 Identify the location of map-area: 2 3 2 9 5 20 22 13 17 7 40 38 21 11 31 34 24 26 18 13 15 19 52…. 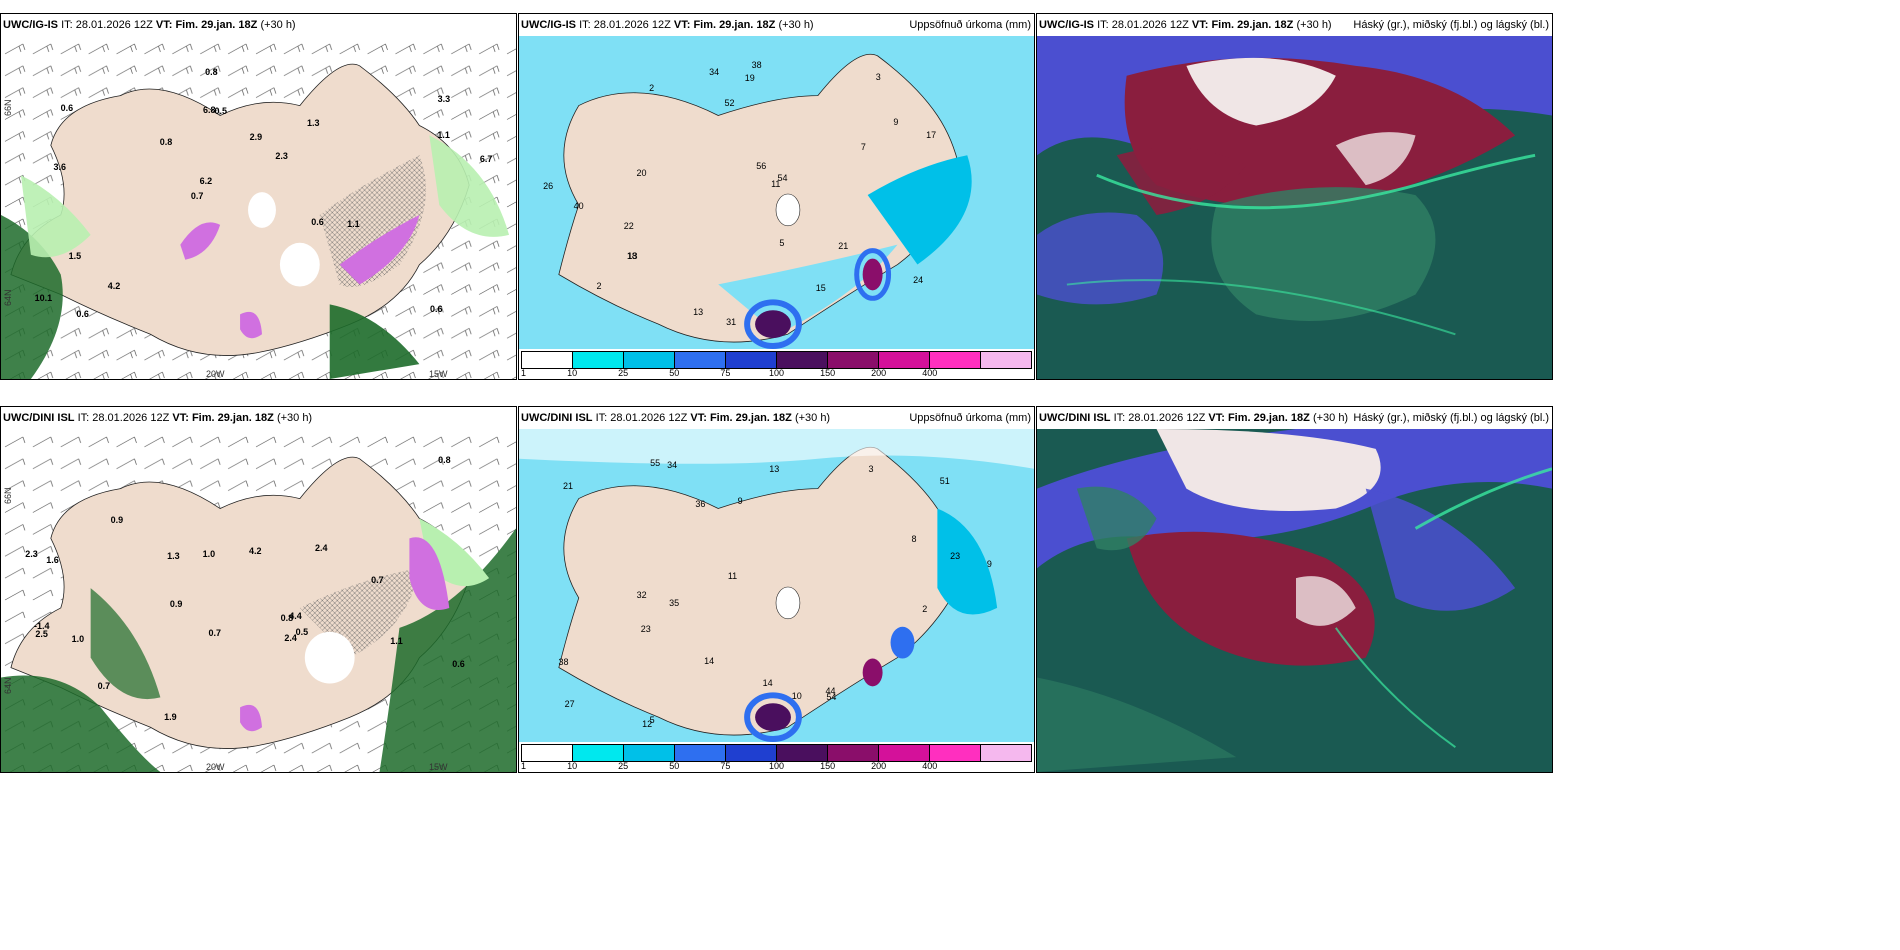
(776, 192).